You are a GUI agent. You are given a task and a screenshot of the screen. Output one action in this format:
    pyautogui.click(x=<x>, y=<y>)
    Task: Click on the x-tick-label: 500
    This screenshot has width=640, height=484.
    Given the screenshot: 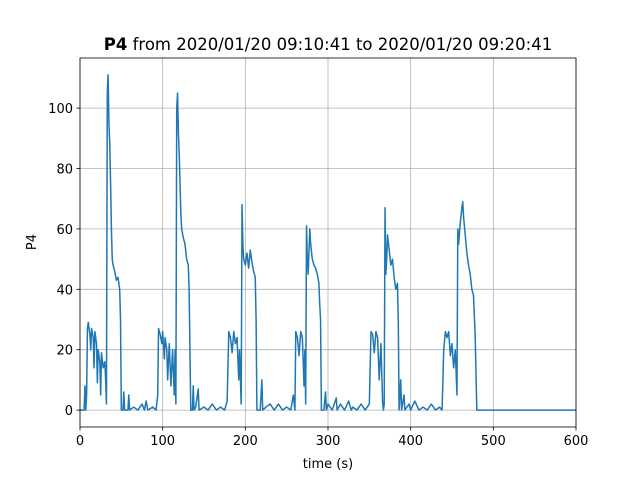 What is the action you would take?
    pyautogui.click(x=493, y=441)
    